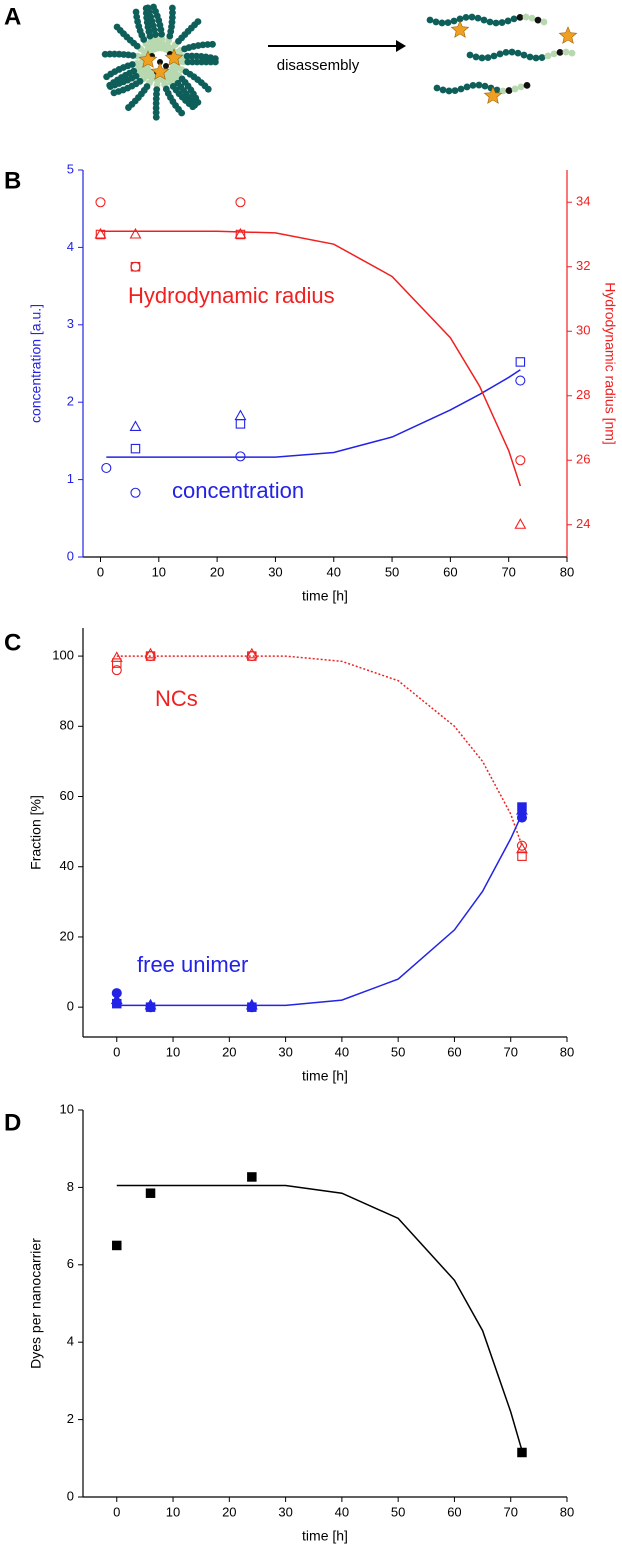 This screenshot has width=622, height=1555. What do you see at coordinates (583, 459) in the screenshot?
I see `y2-tick-label: 26` at bounding box center [583, 459].